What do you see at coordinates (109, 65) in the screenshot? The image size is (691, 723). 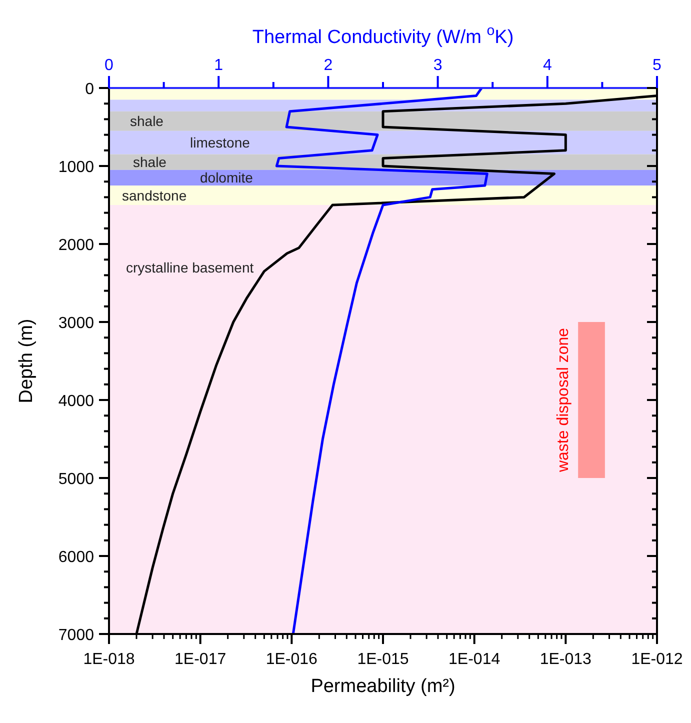 I see `x2-tick-label: 0` at bounding box center [109, 65].